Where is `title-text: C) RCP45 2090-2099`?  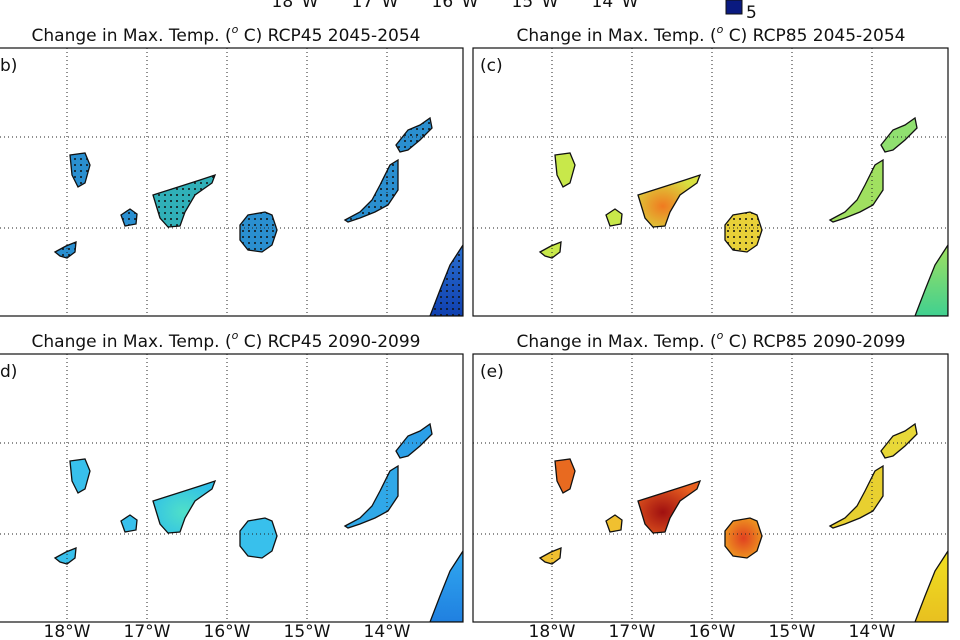 title-text: C) RCP45 2090-2099 is located at coordinates (329, 342).